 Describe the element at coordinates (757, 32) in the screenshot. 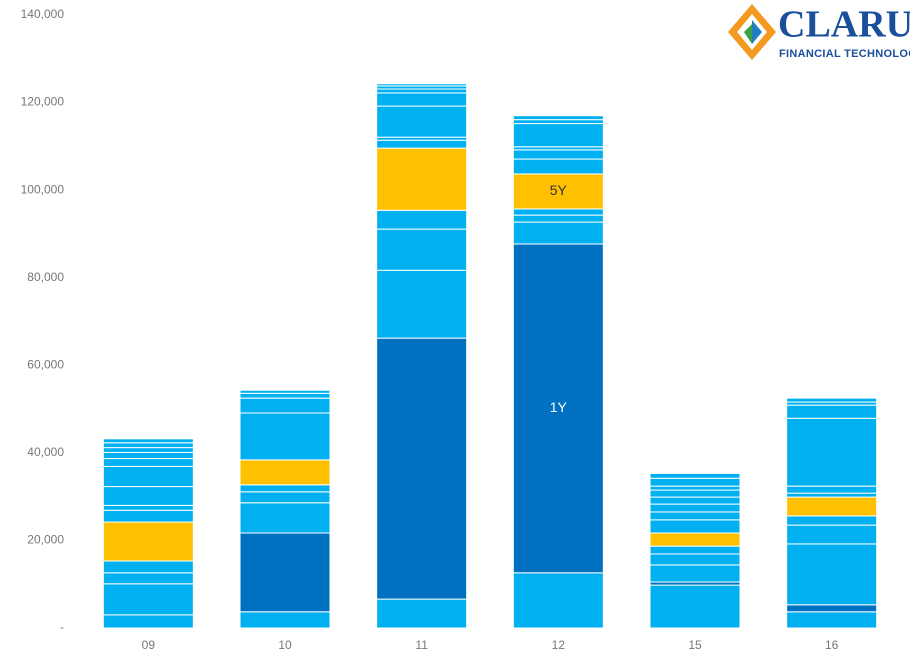

I see `logo-mark-blue` at that location.